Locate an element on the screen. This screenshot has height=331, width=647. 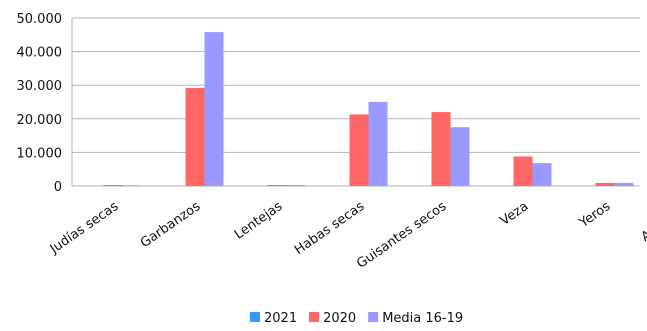
x-tick-label: Garbanzos is located at coordinates (171, 225).